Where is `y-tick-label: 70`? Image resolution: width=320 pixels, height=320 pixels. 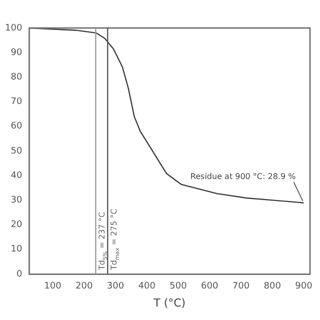 y-tick-label: 70 is located at coordinates (16, 102).